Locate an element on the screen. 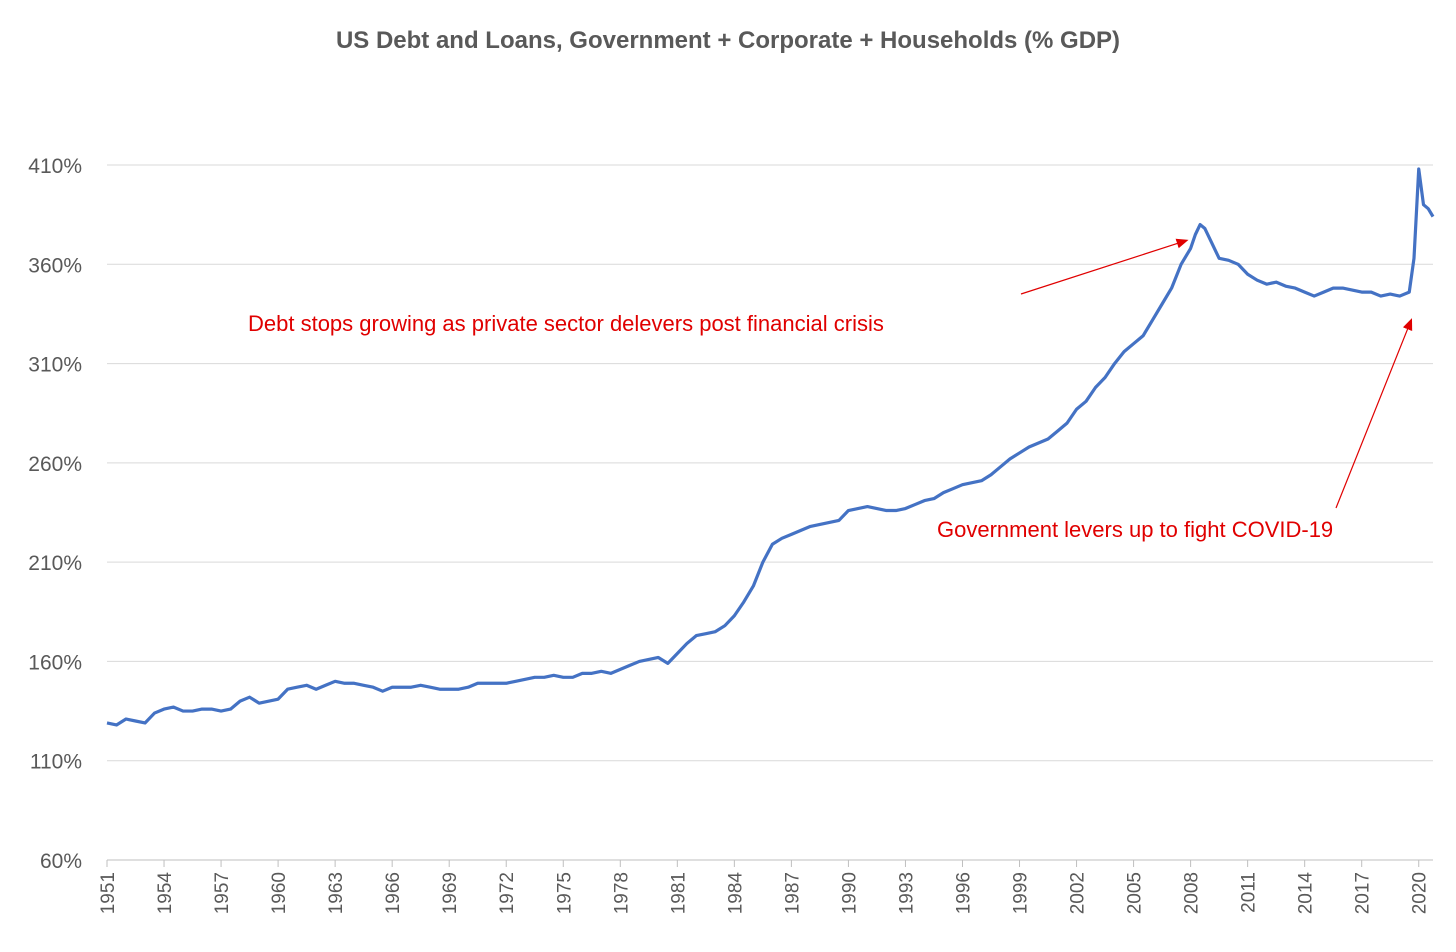 This screenshot has width=1456, height=952. x-tick-label: 1957 is located at coordinates (222, 893).